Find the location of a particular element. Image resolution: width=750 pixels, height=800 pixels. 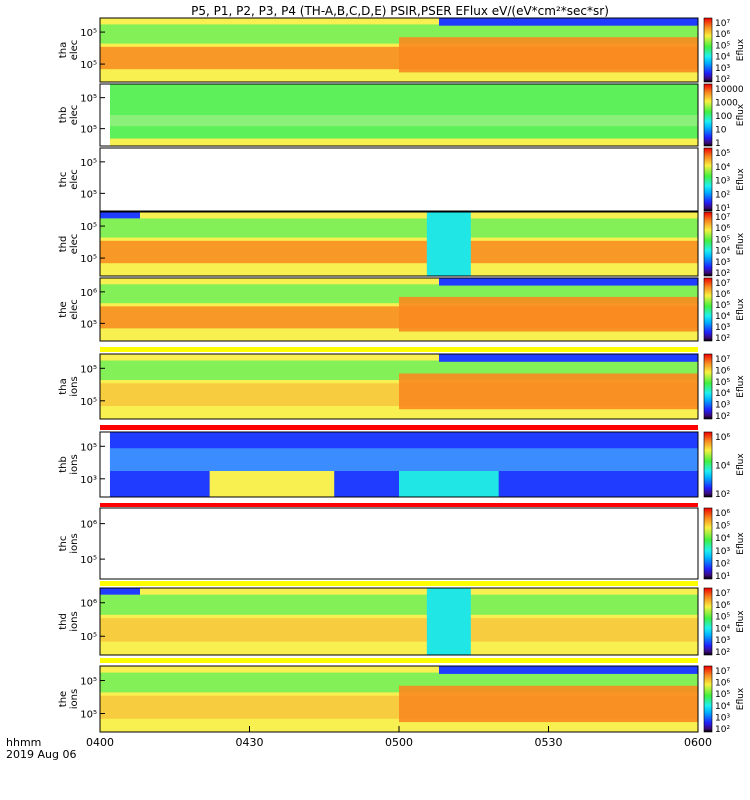

y-tick-label: 10³ is located at coordinates (88, 480).